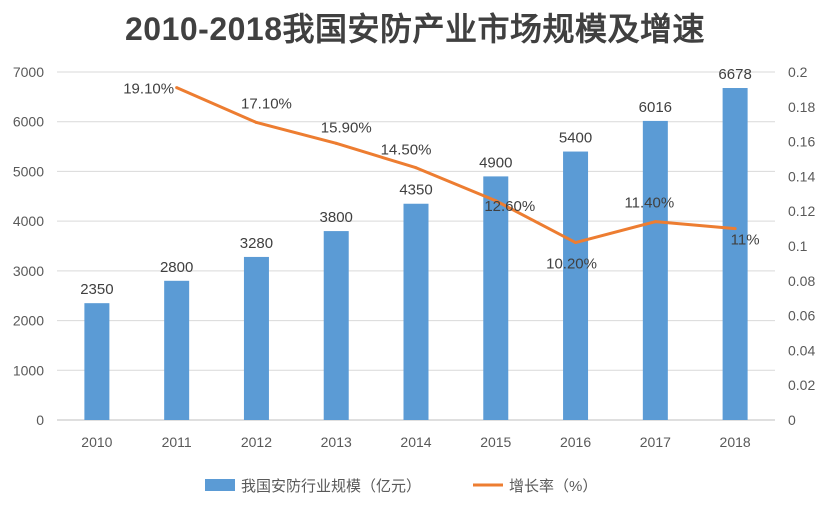 The width and height of the screenshot is (830, 507). Describe the element at coordinates (655, 107) in the screenshot. I see `bar-data-label: 6016` at that location.